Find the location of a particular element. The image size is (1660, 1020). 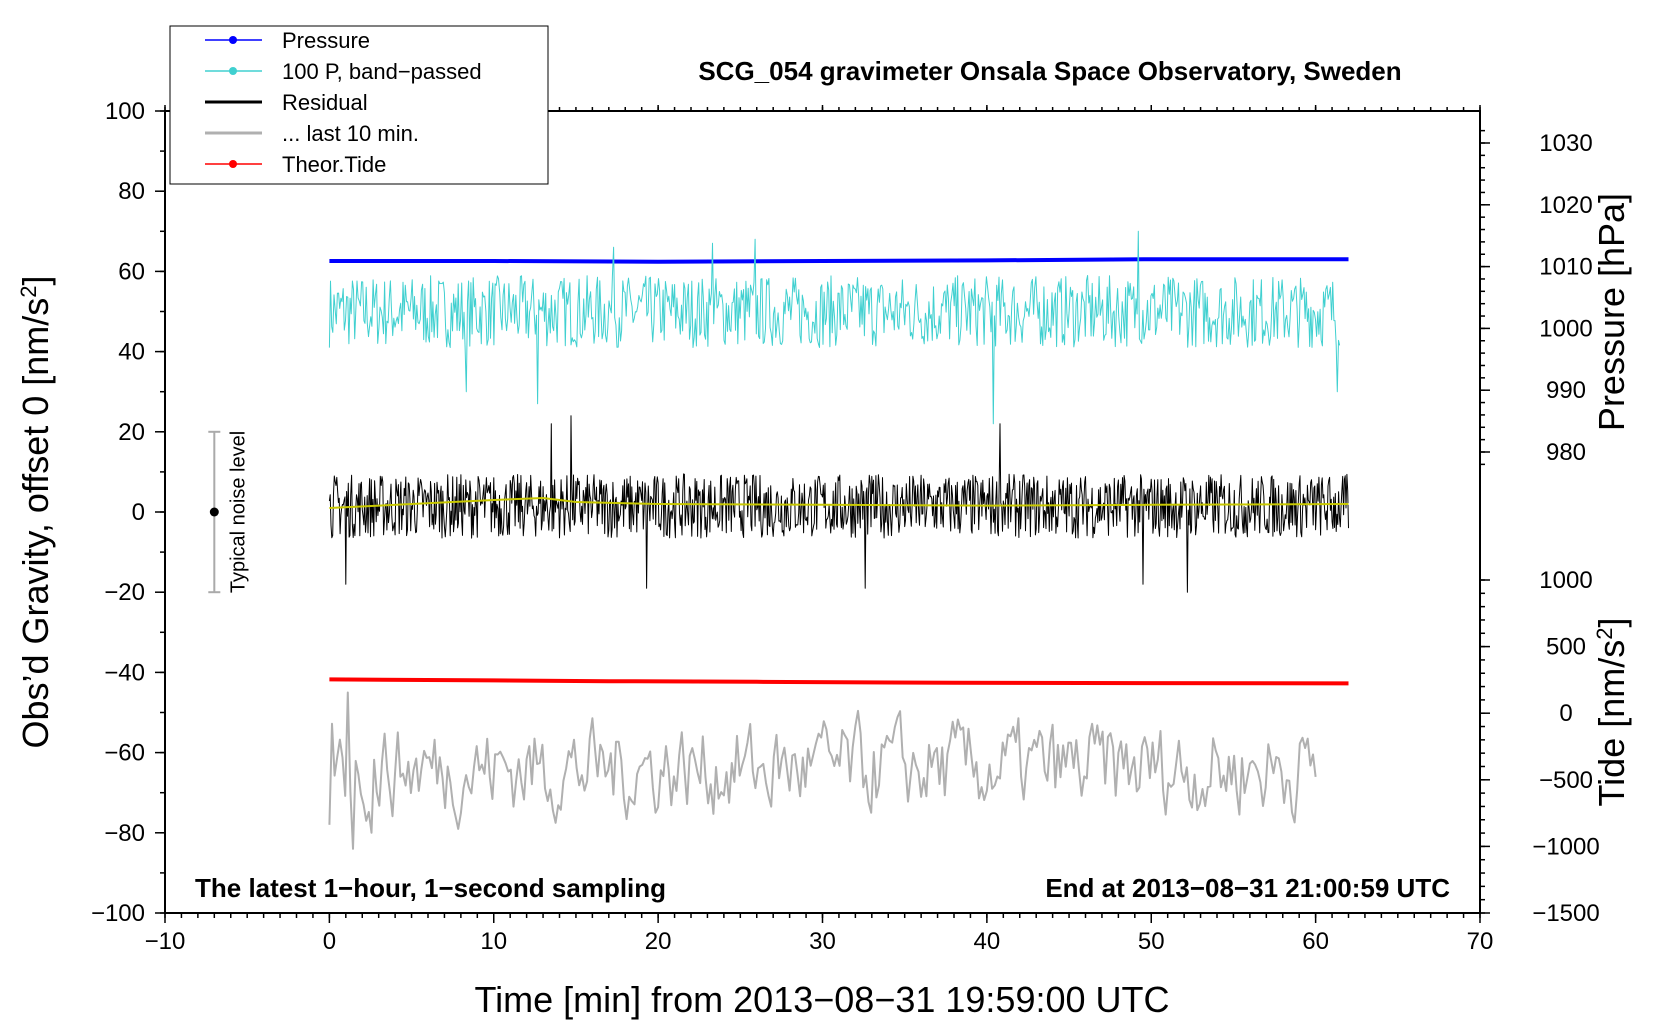

tide-tick-label-0: −1500 is located at coordinates (1565, 913).